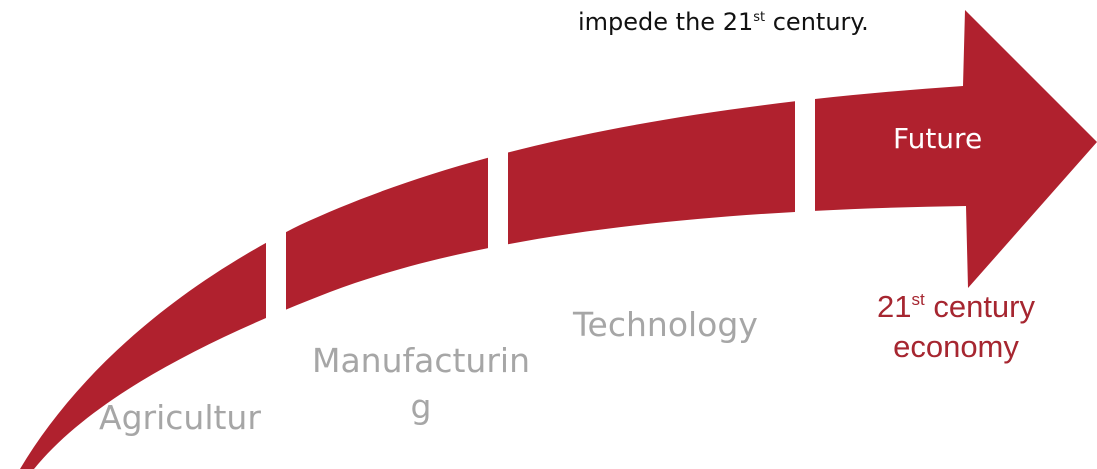 The image size is (1097, 469). Describe the element at coordinates (665, 324) in the screenshot. I see `stage-label-technology: Technology` at that location.